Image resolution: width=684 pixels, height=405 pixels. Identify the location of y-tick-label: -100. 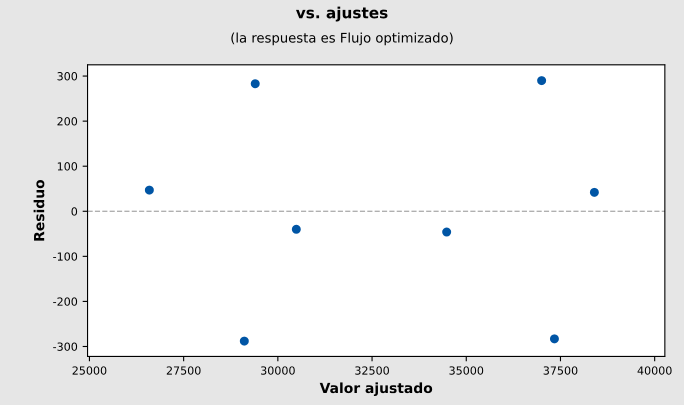
(65, 256).